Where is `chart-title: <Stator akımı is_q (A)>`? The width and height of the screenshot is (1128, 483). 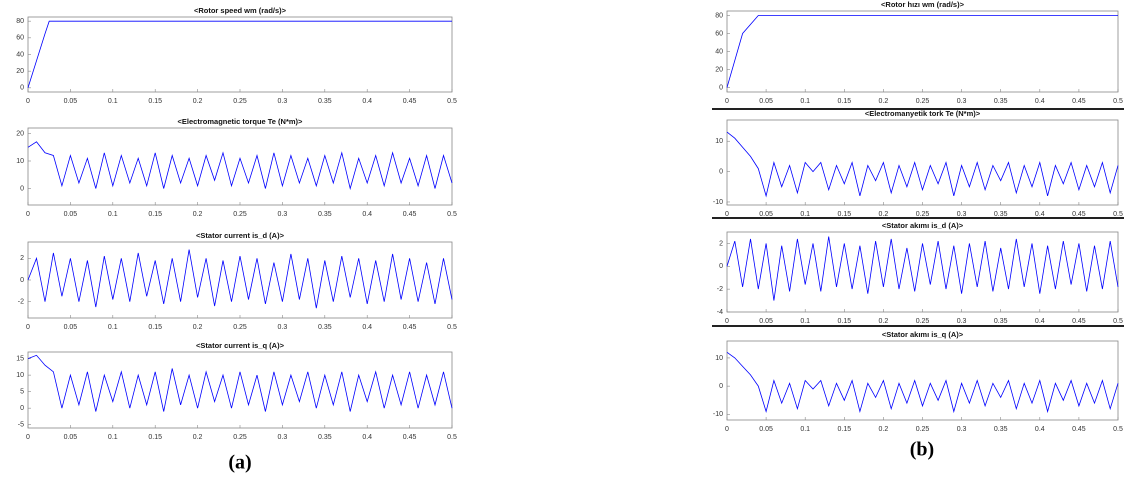 chart-title: <Stator akımı is_q (A)> is located at coordinates (923, 334).